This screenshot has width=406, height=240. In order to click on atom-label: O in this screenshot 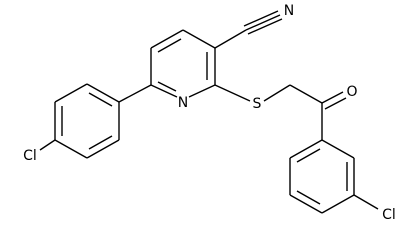, I will do `click(351, 92)`.